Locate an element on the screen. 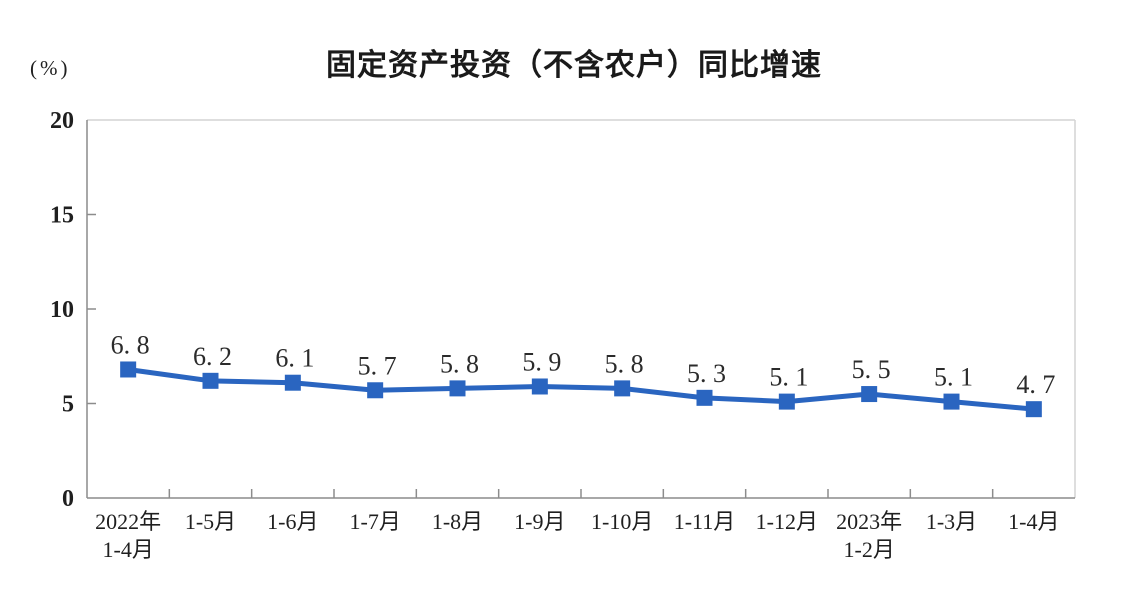  data-point-label: 5. 3 is located at coordinates (706, 373).